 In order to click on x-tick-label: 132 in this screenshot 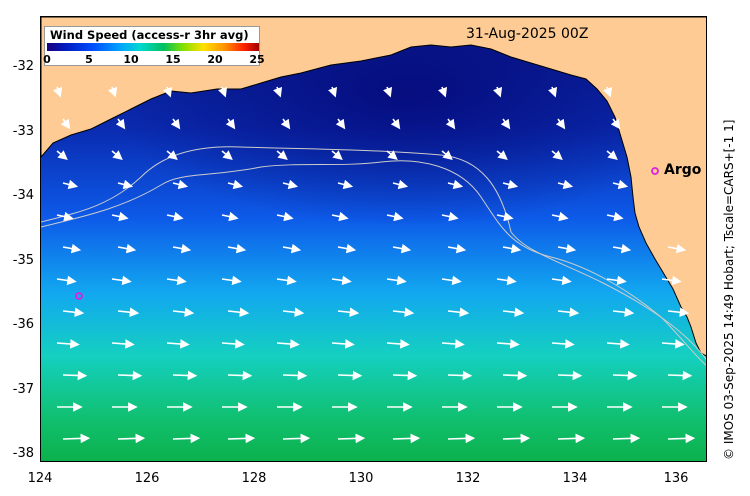, I will do `click(468, 478)`.